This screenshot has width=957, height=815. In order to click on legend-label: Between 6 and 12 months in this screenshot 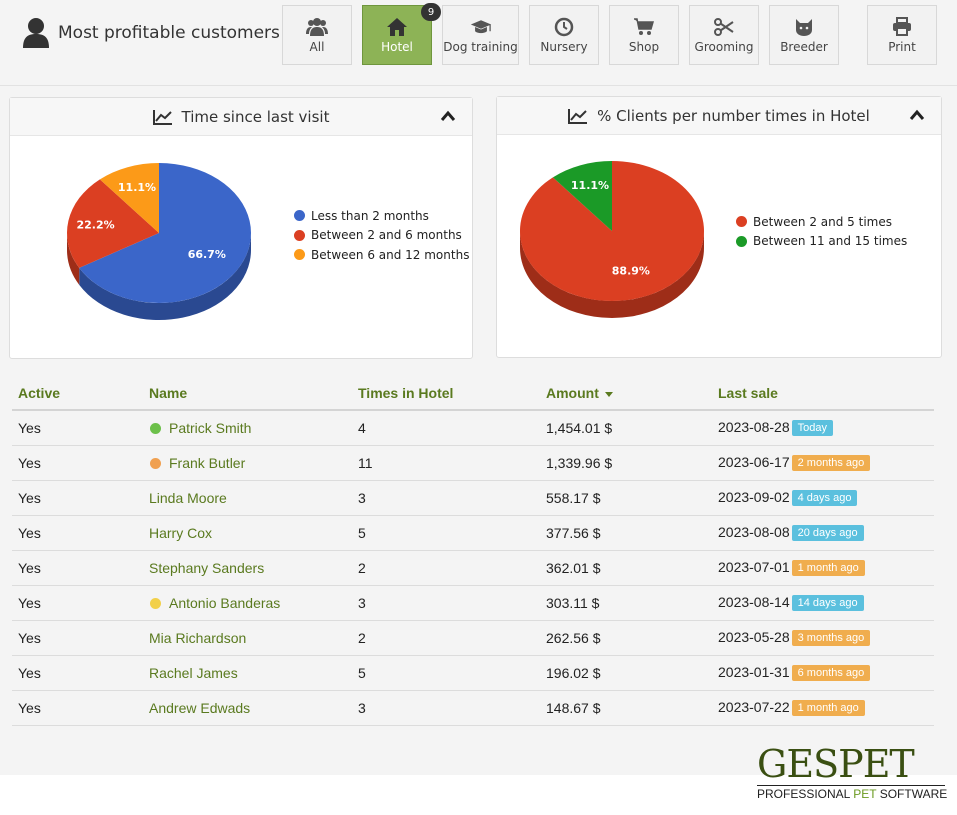, I will do `click(390, 254)`.